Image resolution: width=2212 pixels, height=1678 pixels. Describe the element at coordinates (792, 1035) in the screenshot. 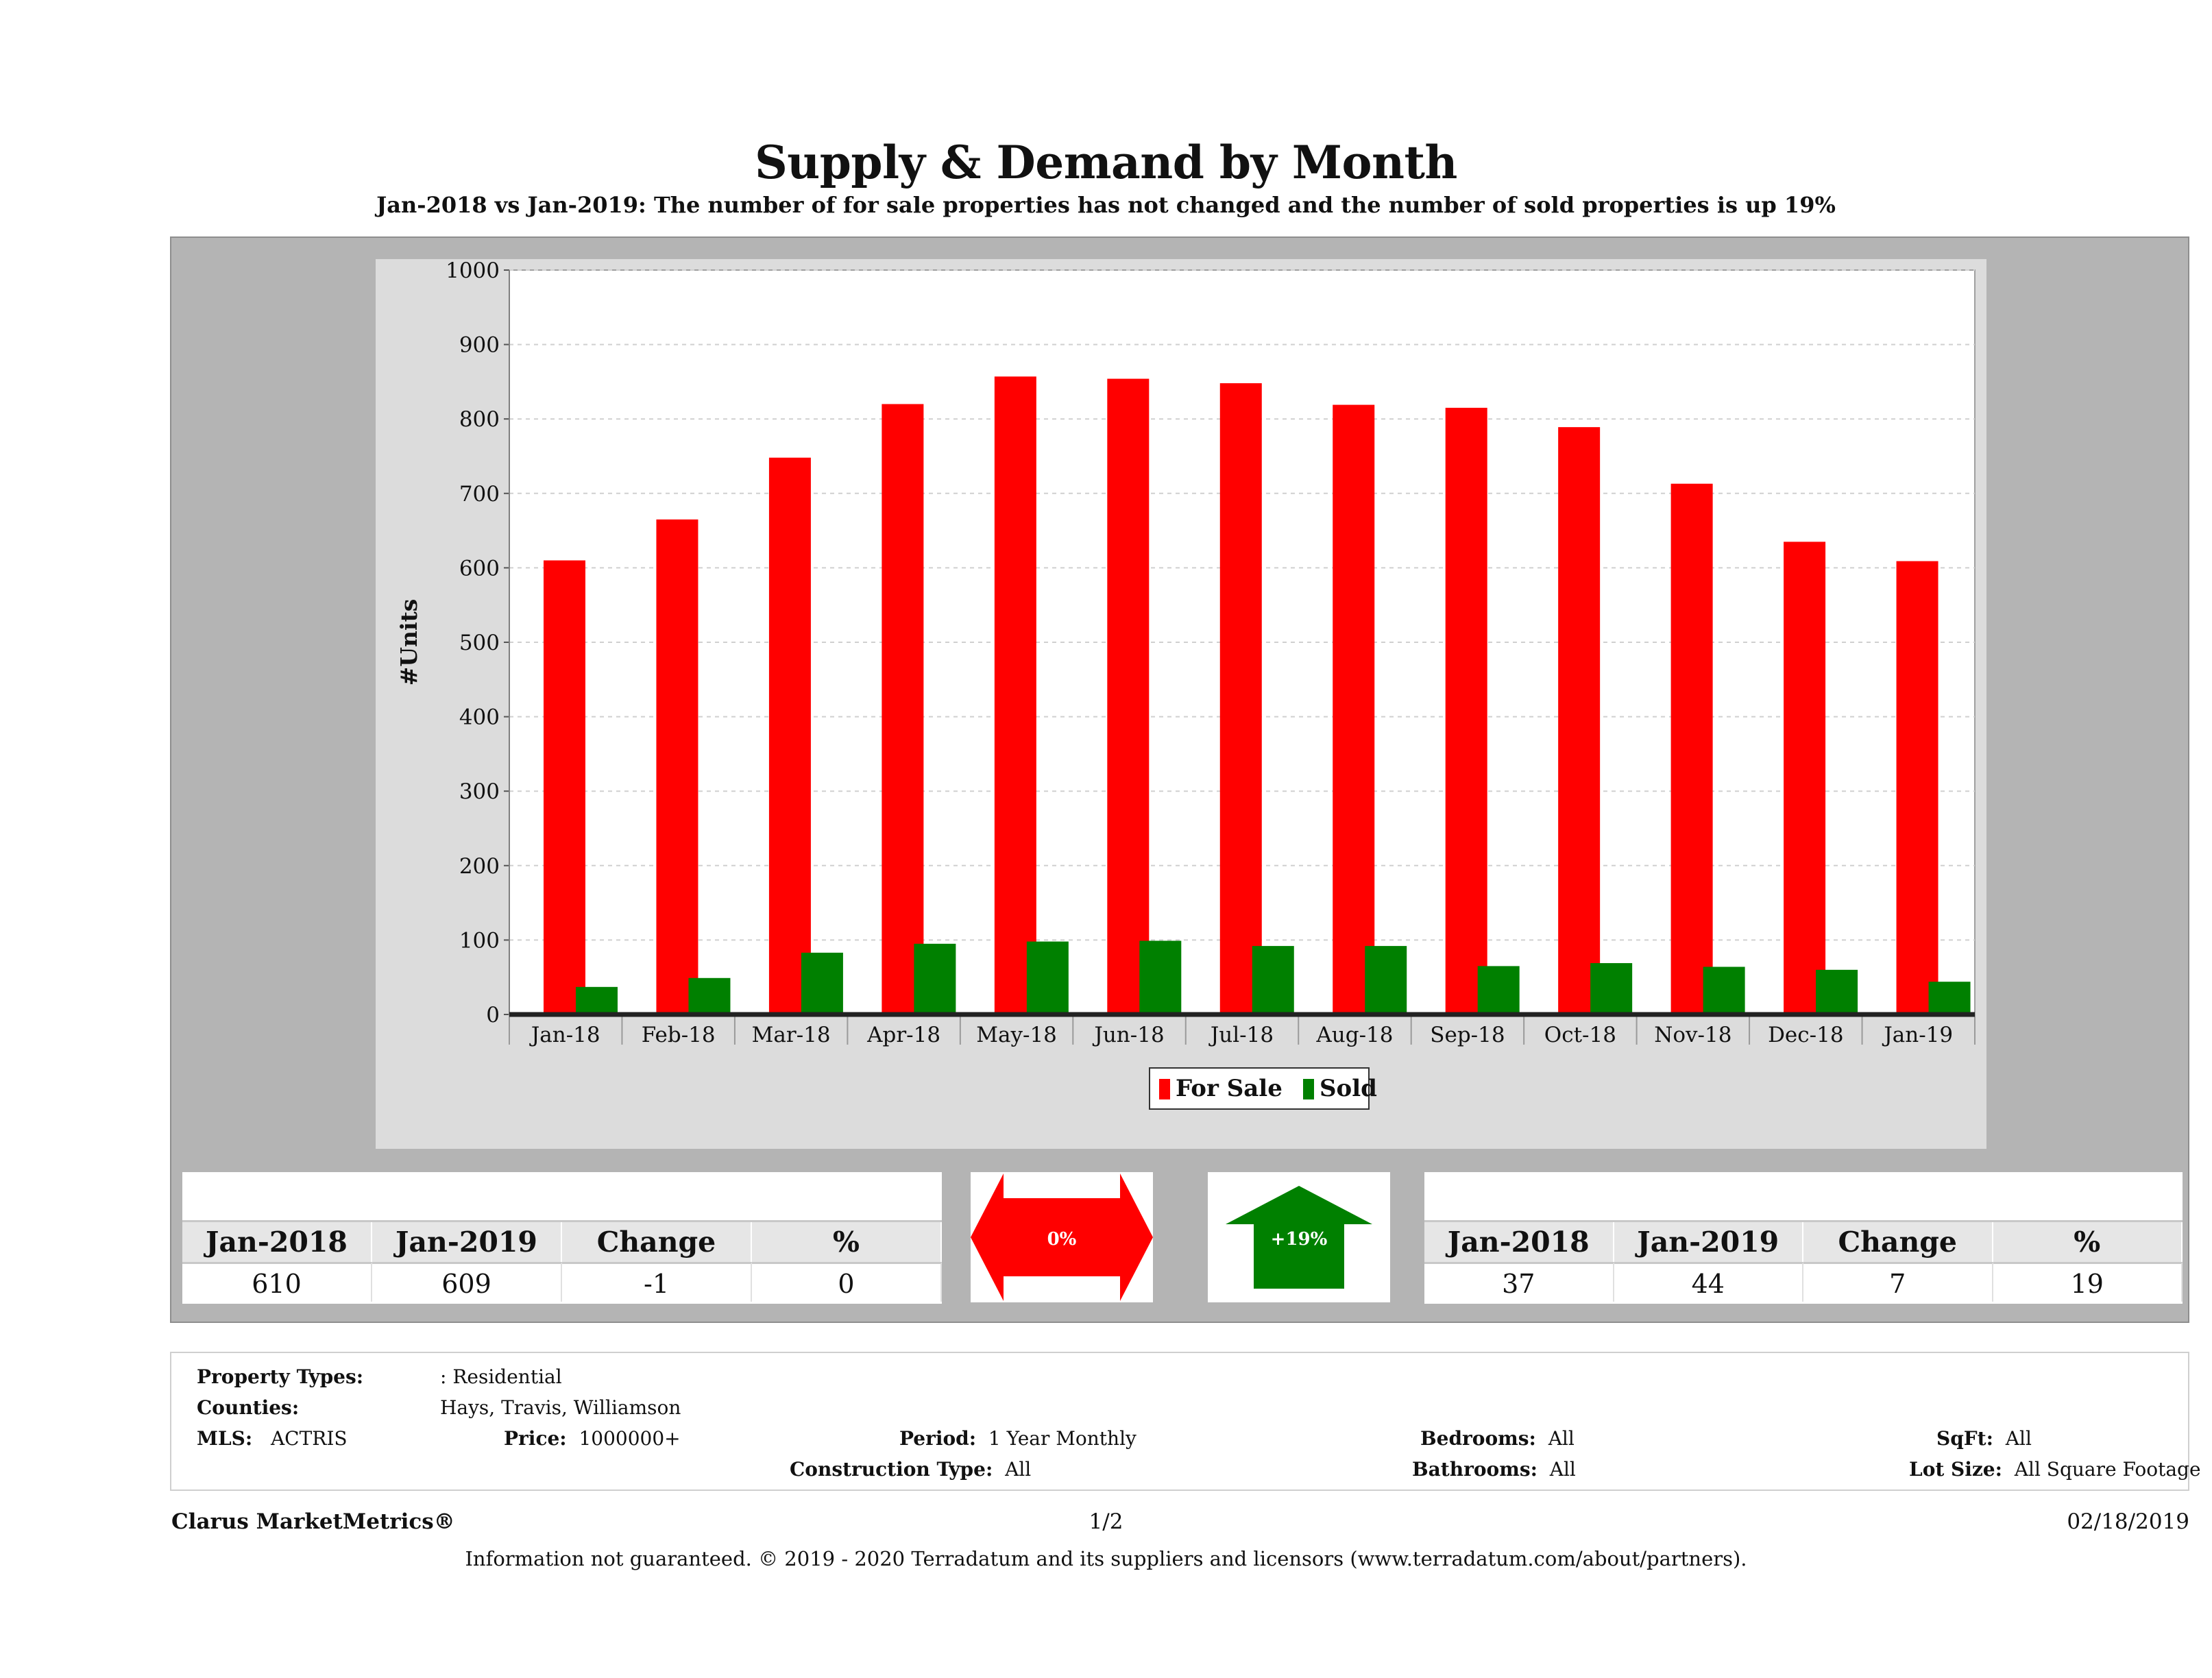

I see `x-tick-label: Mar-18` at that location.